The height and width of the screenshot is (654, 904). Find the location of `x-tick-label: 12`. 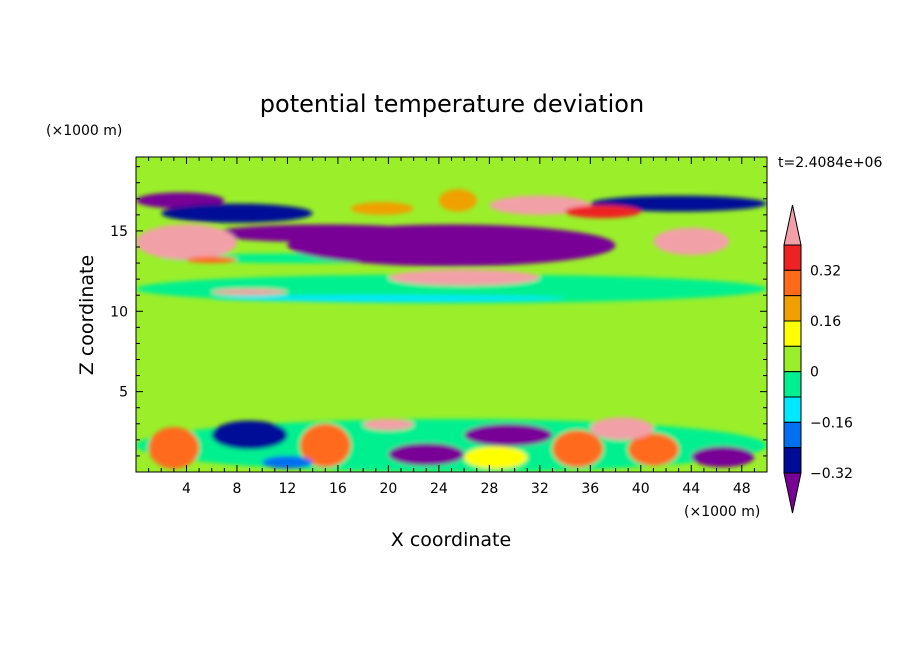

x-tick-label: 12 is located at coordinates (288, 489).